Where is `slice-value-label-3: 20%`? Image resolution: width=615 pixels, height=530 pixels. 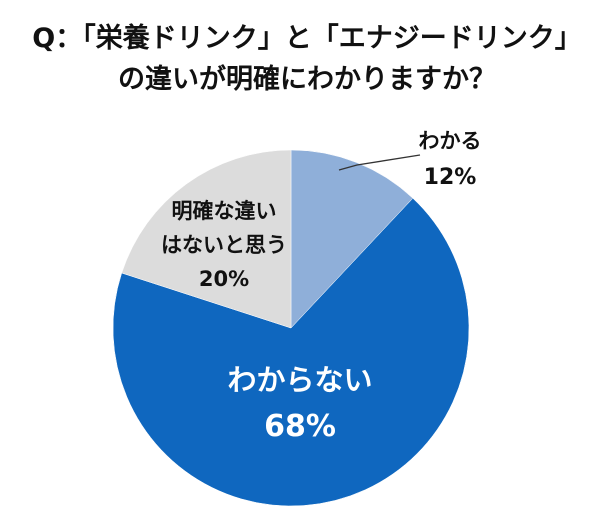 slice-value-label-3: 20% is located at coordinates (224, 279).